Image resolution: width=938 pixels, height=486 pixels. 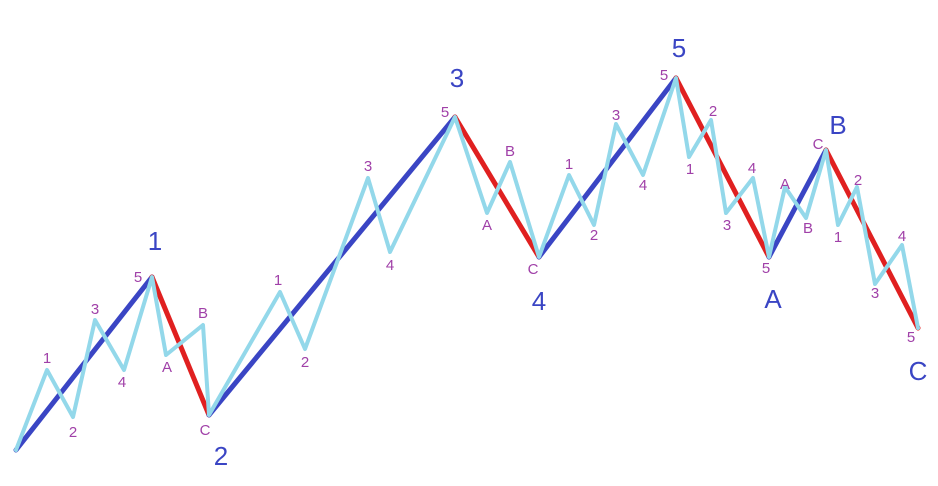 What do you see at coordinates (872, 239) in the screenshot?
I see `wave-c-line` at bounding box center [872, 239].